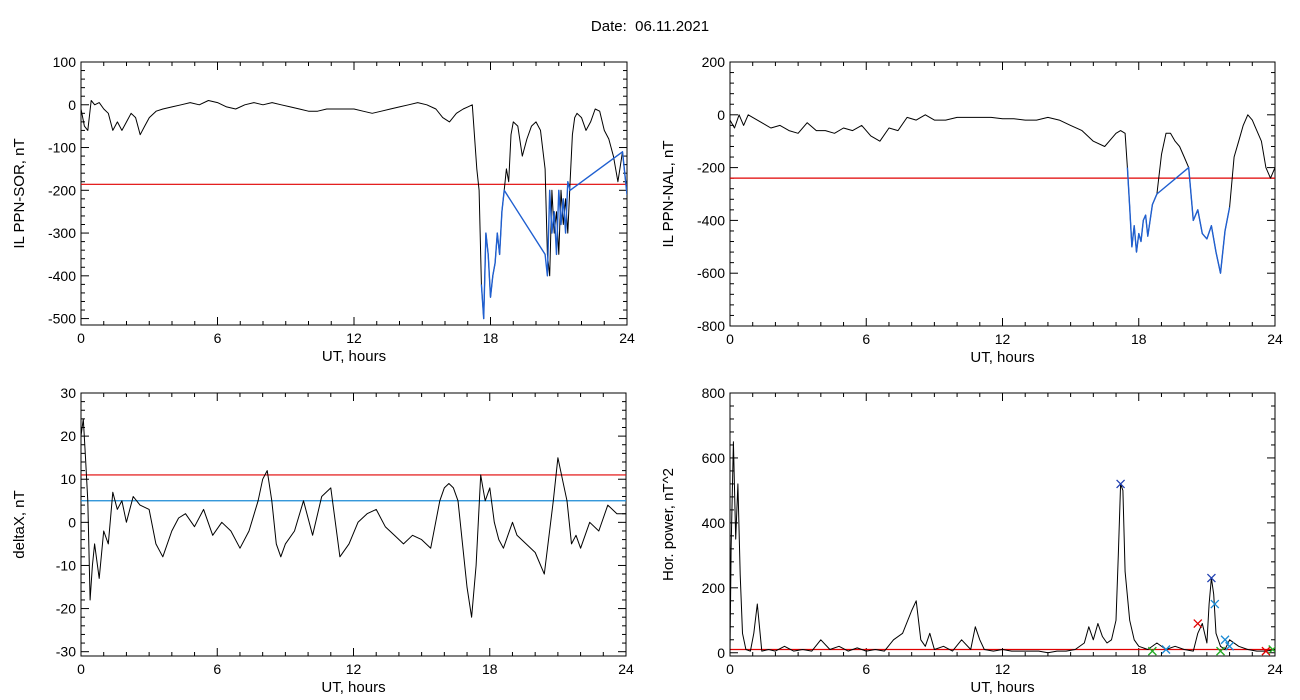 This screenshot has height=700, width=1300. Describe the element at coordinates (714, 393) in the screenshot. I see `y-tick-label: 800` at that location.